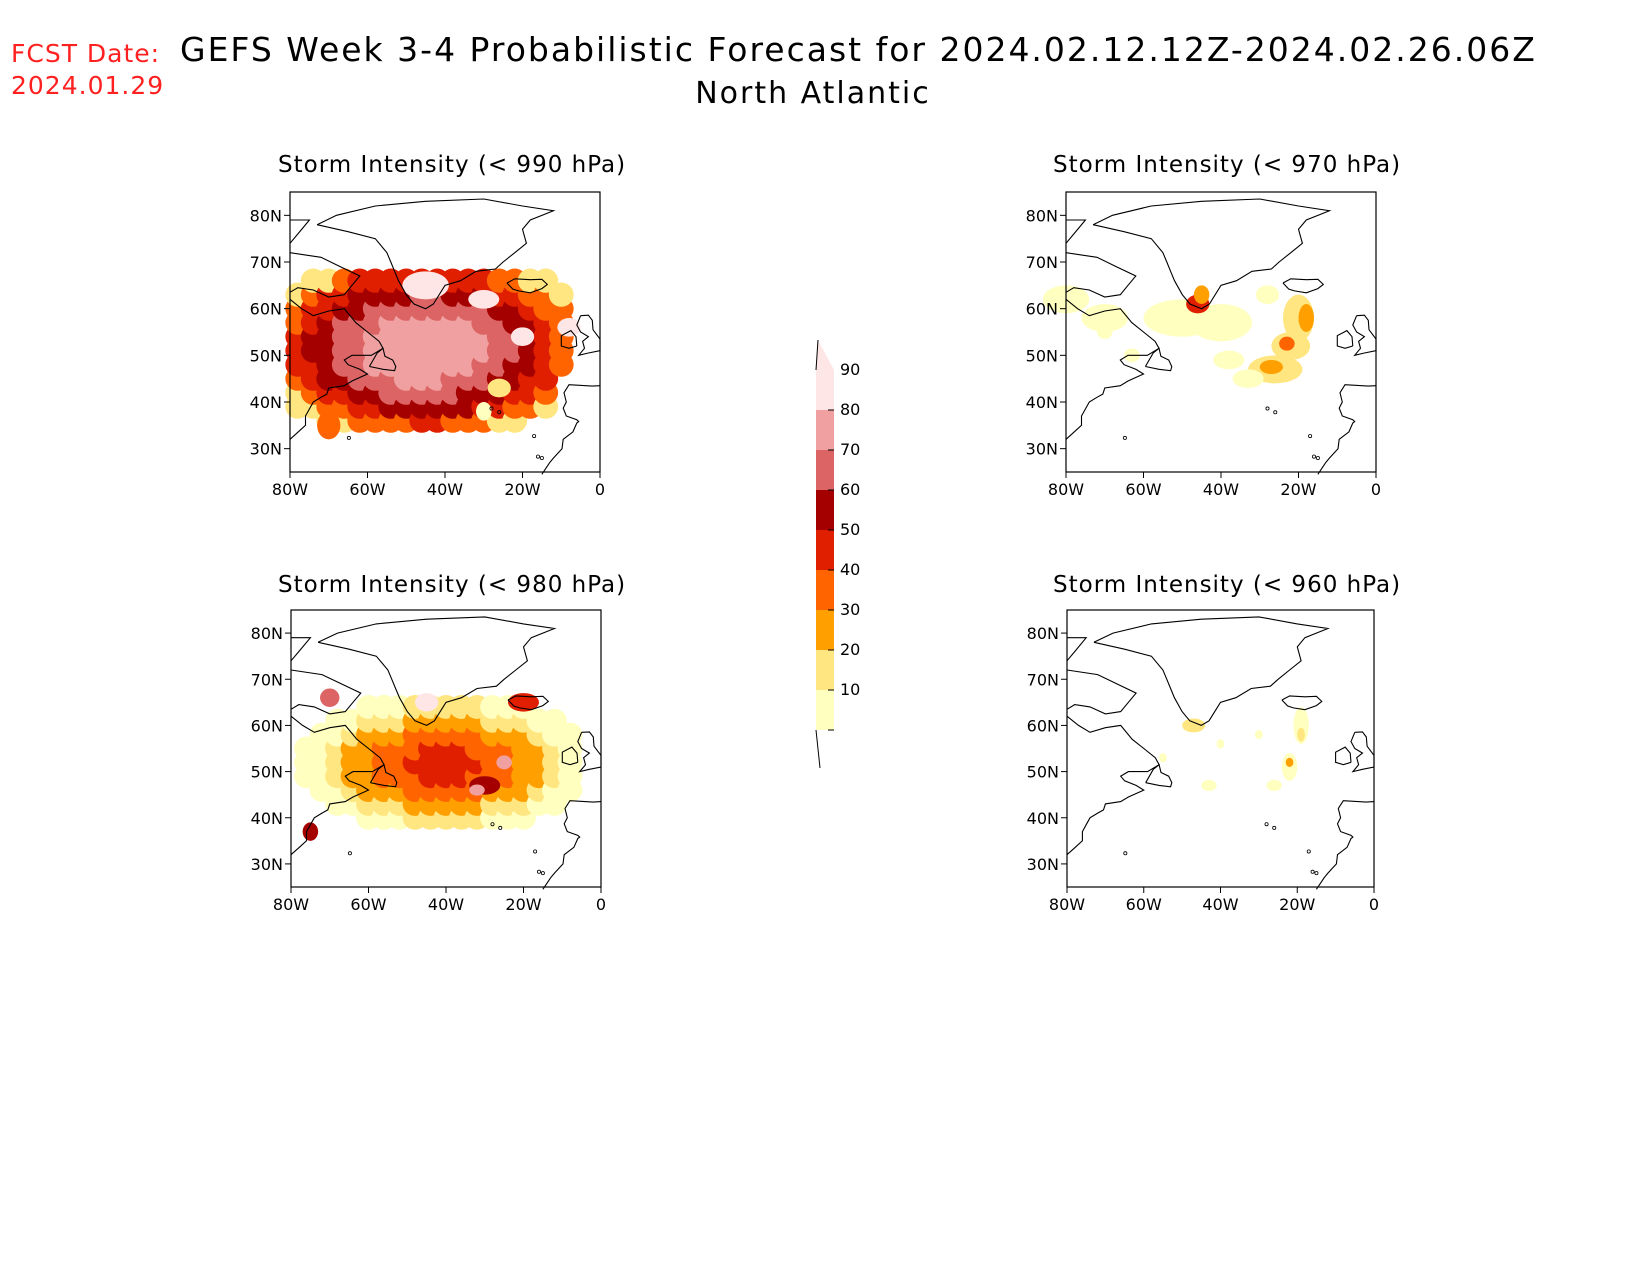  I want to click on colorbar: 10 20 30 40 50 60 70 80 90, so click(837, 554).